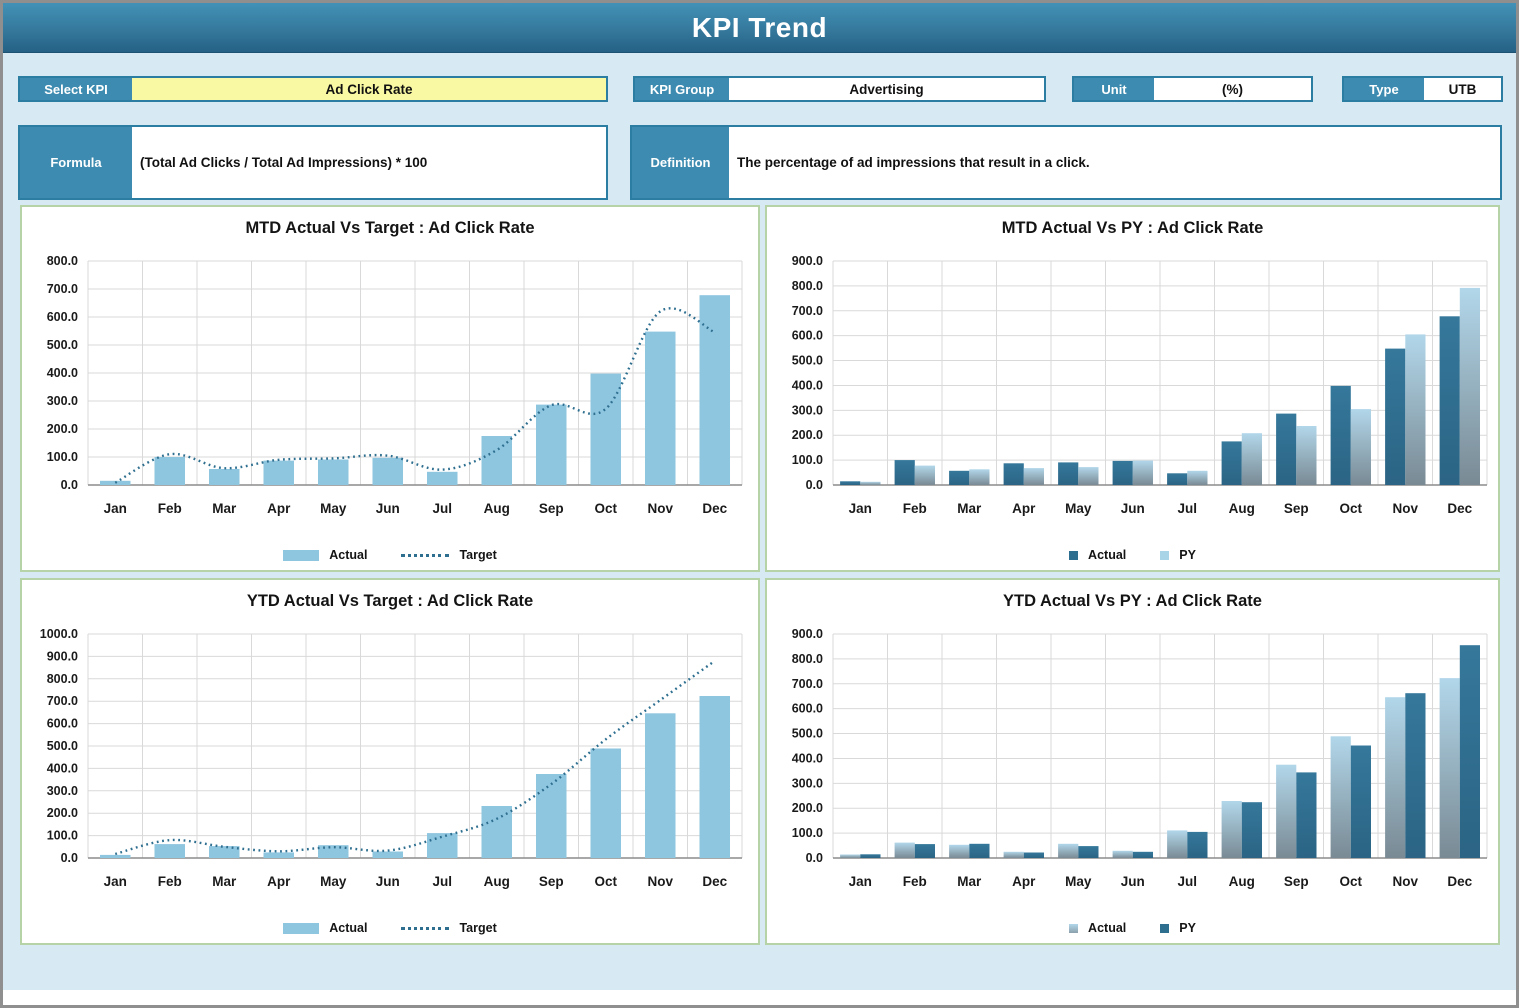  What do you see at coordinates (682, 89) in the screenshot?
I see `kpi-group-label: KPI Group` at bounding box center [682, 89].